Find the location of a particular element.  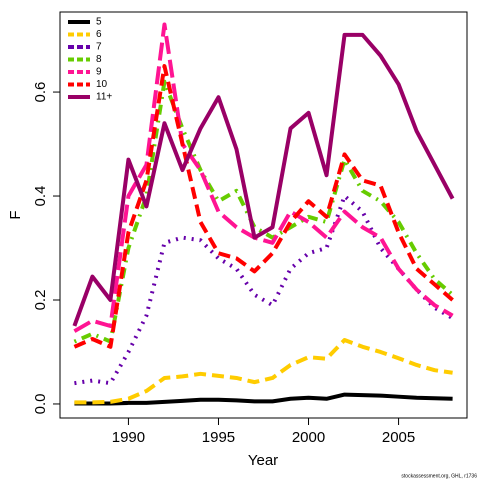

x-tick-label: 1990 is located at coordinates (128, 437).